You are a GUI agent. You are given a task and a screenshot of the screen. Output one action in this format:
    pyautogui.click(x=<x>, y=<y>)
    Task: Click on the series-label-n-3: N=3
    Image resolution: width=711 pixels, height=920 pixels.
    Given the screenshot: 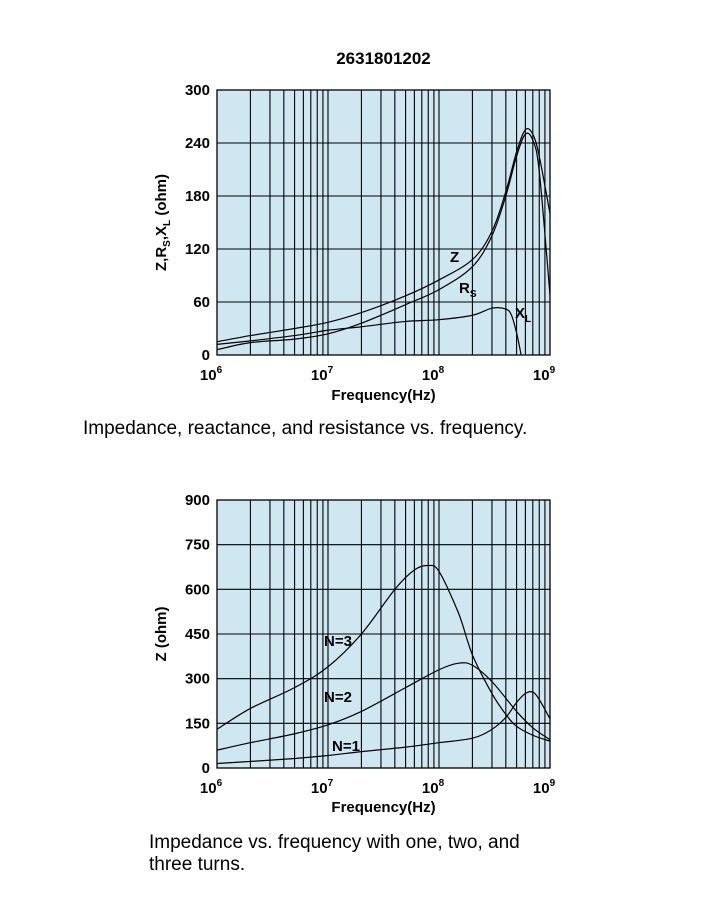 What is the action you would take?
    pyautogui.click(x=338, y=641)
    